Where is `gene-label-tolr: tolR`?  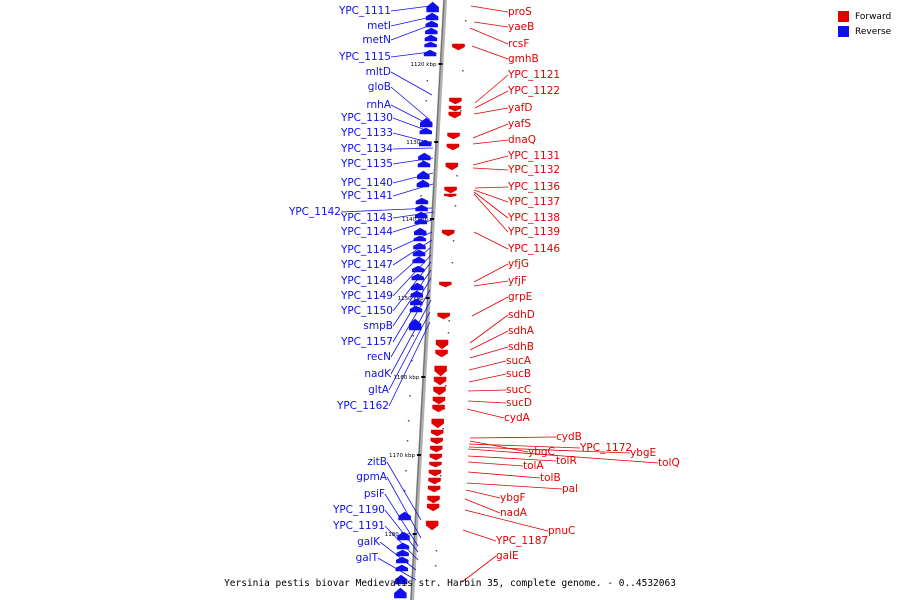 gene-label-tolr: tolR is located at coordinates (566, 461).